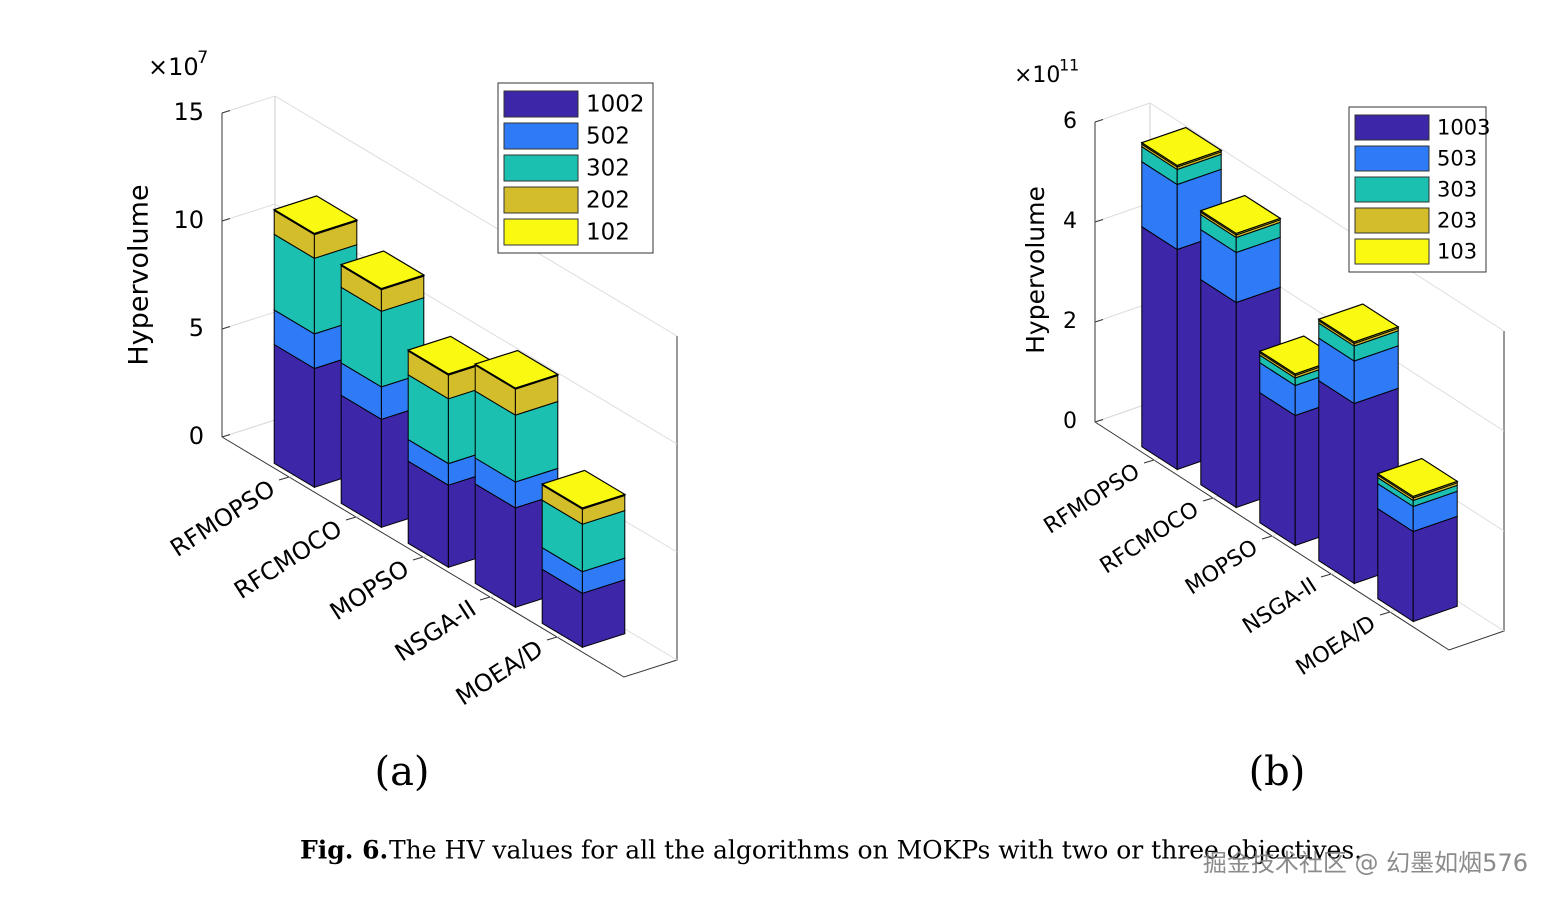 The image size is (1554, 903). Describe the element at coordinates (1457, 221) in the screenshot. I see `legend-label: 203` at that location.